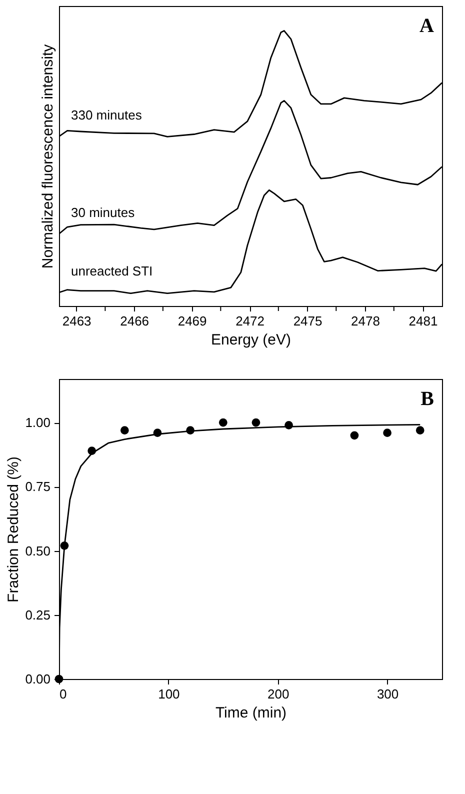 This screenshot has width=465, height=794. I want to click on x-tick-label: 2478, so click(365, 321).